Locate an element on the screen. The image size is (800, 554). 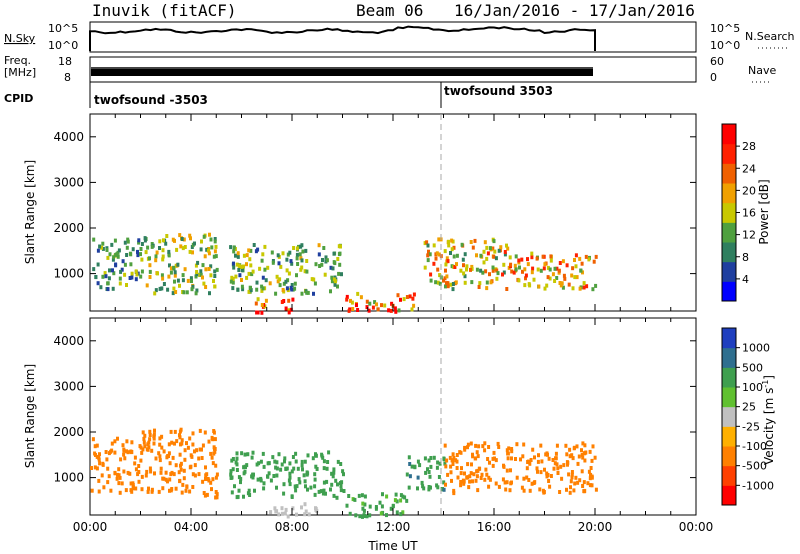
colorbar-tick-label: 16 is located at coordinates (749, 213).